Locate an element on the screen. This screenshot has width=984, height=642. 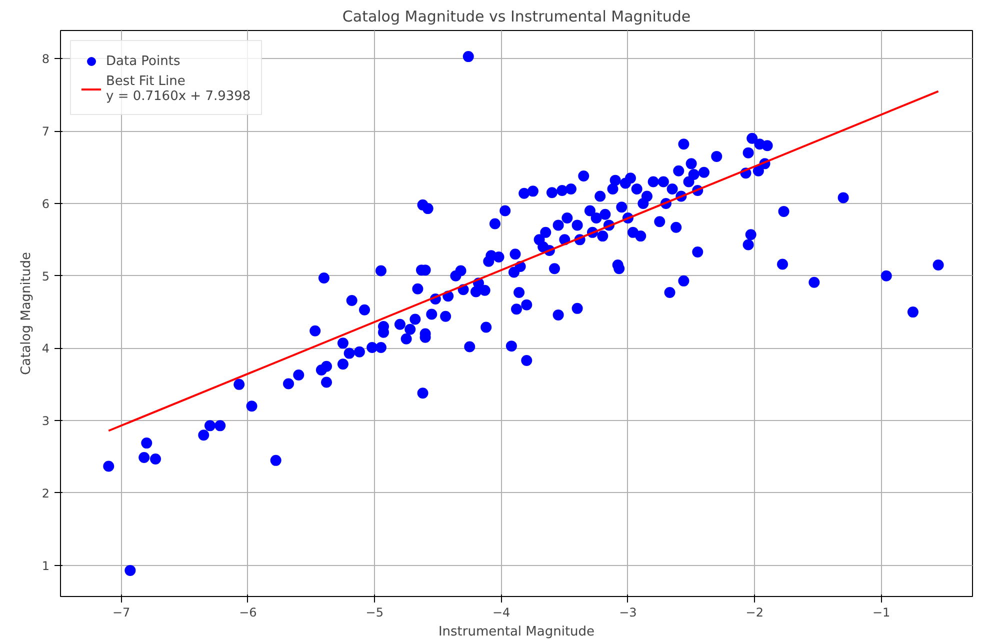
y-tick-label: 5 is located at coordinates (46, 276).